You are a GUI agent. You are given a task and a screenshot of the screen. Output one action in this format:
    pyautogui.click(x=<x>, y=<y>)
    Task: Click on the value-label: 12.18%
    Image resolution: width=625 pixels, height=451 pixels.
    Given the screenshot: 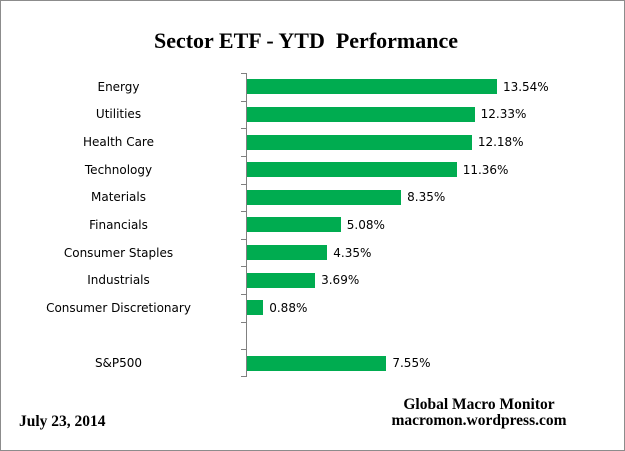 What is the action you would take?
    pyautogui.click(x=500, y=142)
    